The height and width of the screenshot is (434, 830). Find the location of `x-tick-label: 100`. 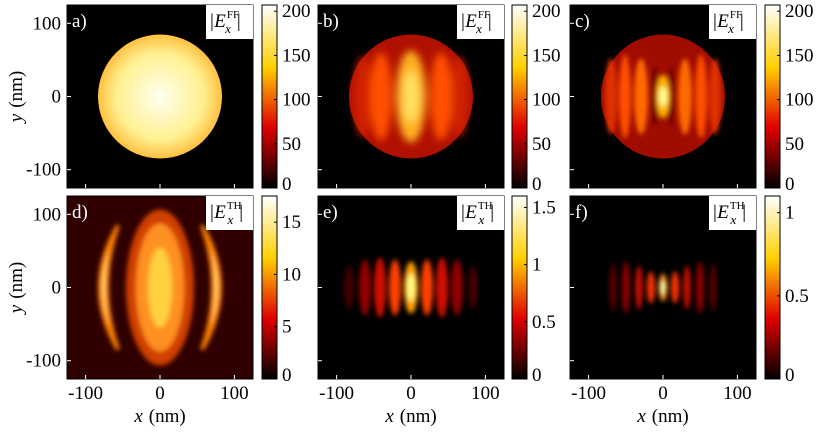

x-tick-label: 100 is located at coordinates (234, 393).